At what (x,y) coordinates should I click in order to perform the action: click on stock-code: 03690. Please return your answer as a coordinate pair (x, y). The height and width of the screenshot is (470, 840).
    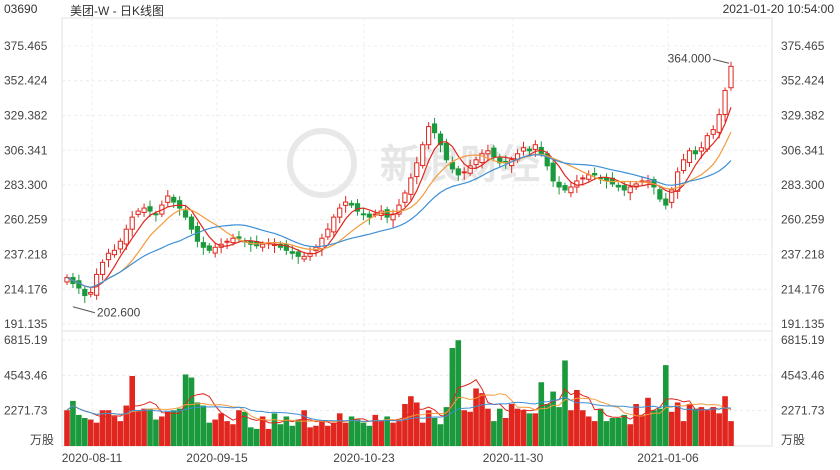
    Looking at the image, I should click on (21, 9).